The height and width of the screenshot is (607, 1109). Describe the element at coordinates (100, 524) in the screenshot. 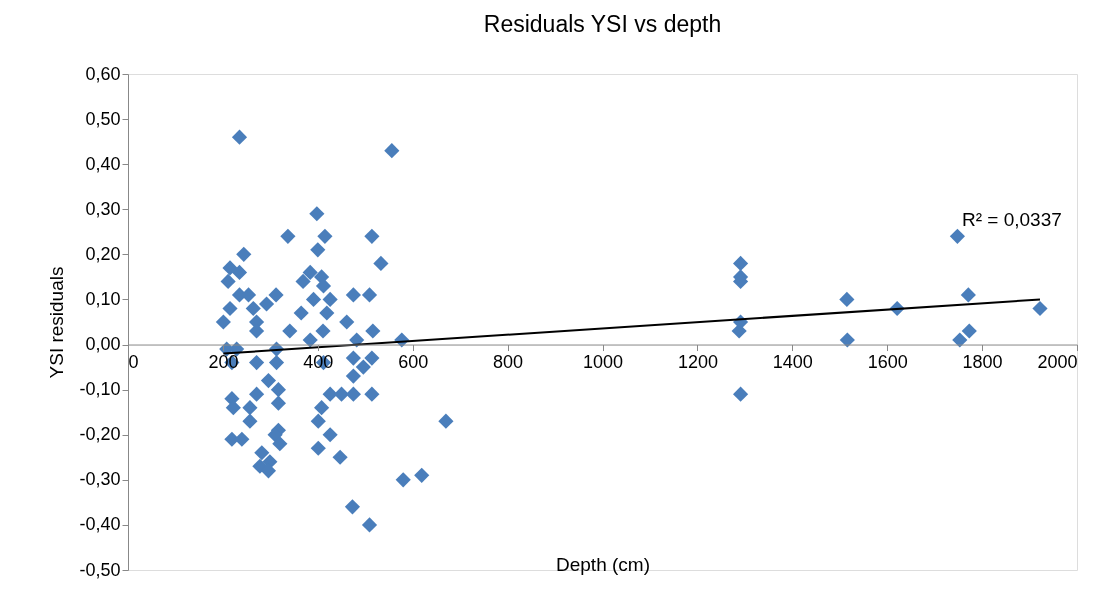

I see `y-tick-label: -0,40` at that location.